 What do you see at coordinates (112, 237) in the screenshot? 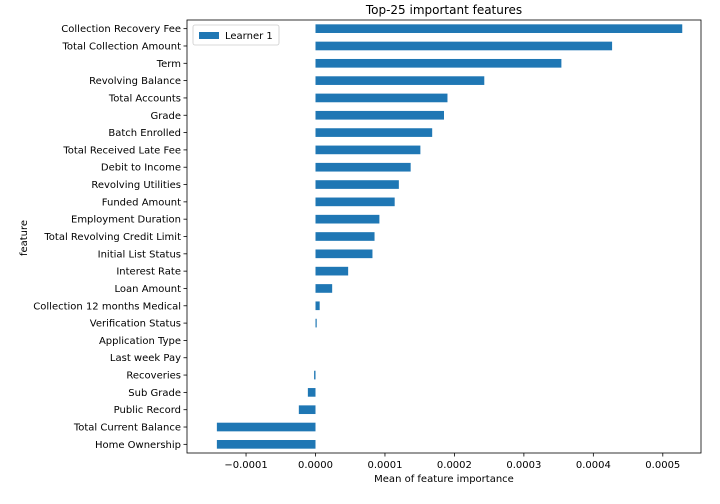
I see `y-tick-label: Total Revolving Credit Limit` at bounding box center [112, 237].